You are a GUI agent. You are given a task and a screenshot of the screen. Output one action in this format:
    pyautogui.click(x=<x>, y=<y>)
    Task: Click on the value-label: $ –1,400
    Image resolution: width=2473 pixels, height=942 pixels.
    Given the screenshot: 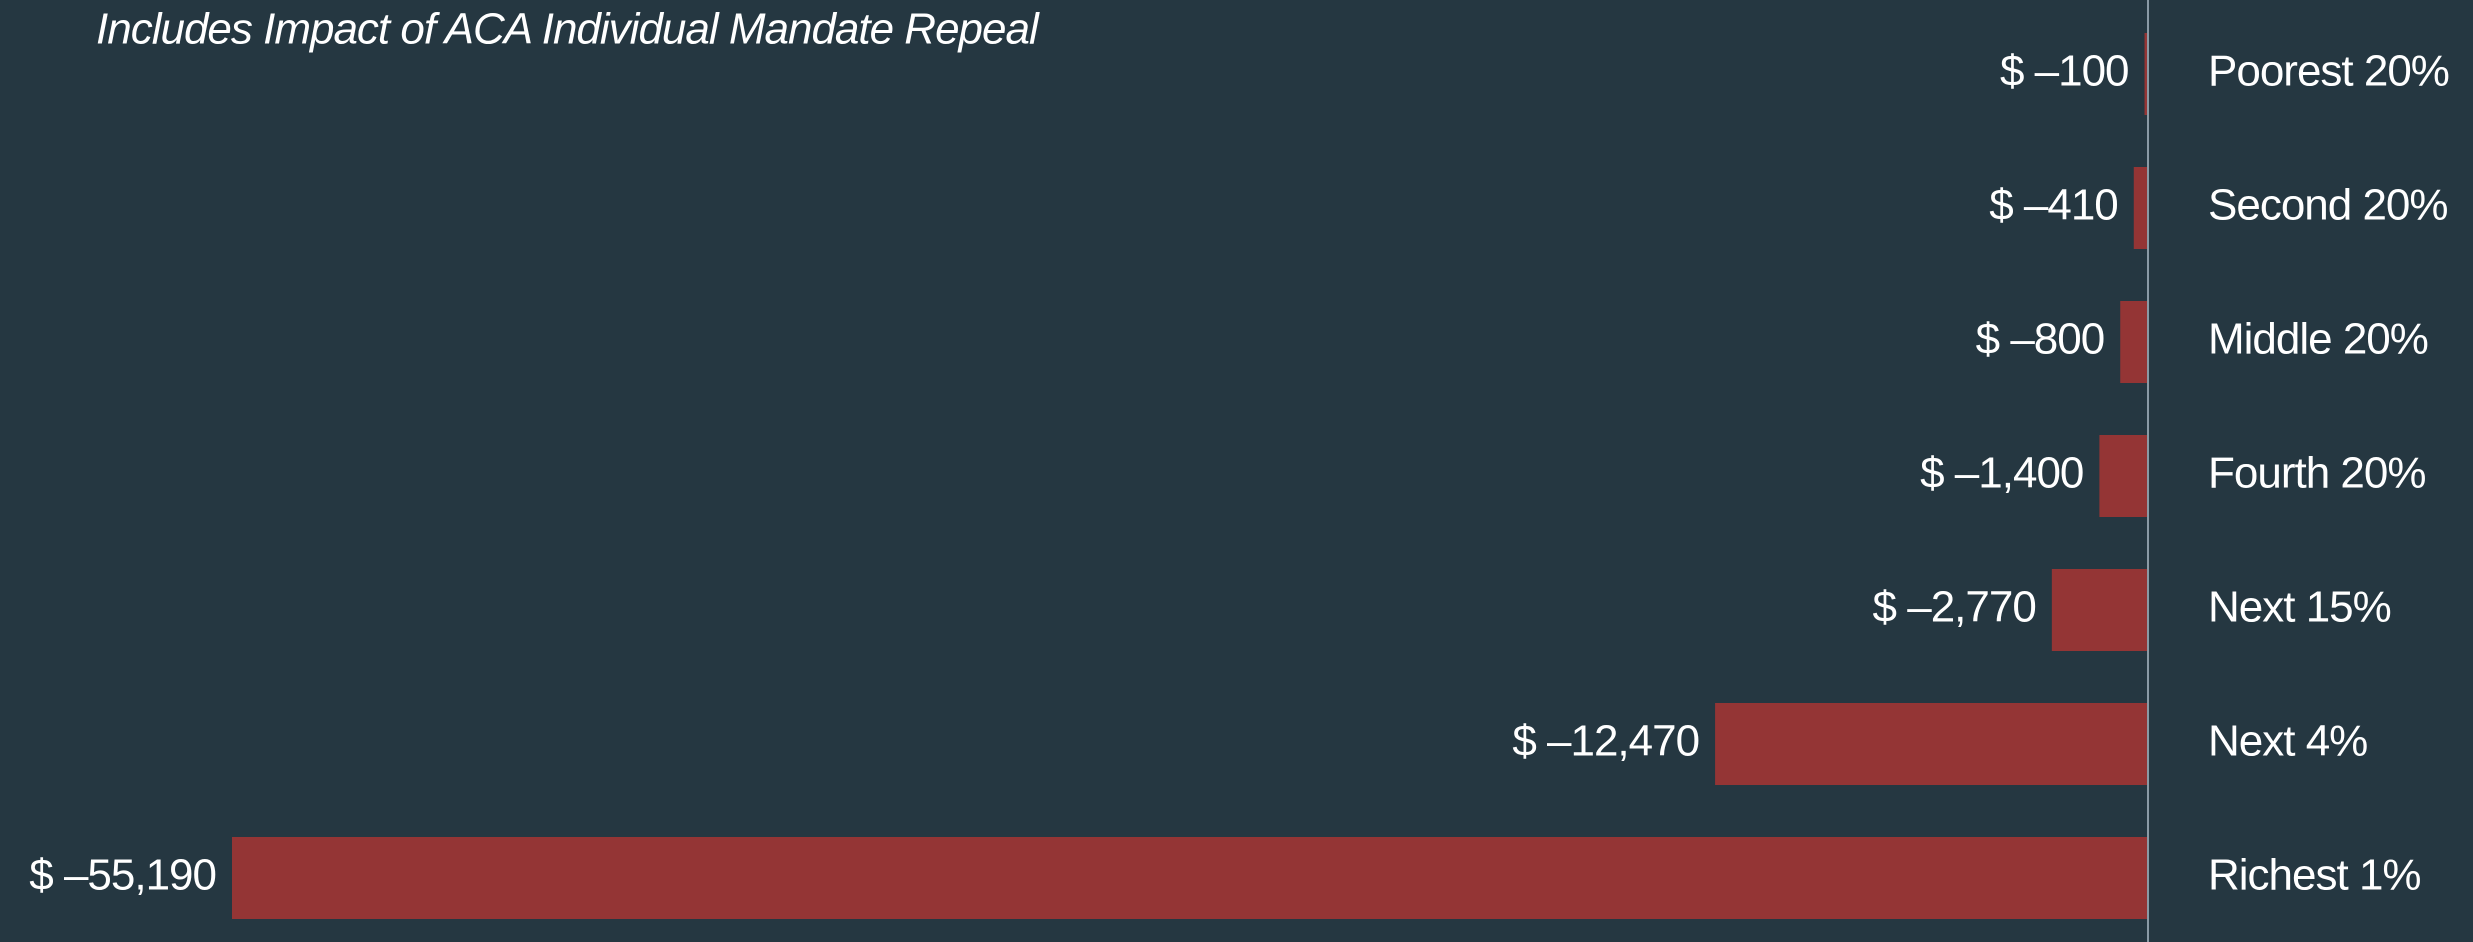 What is the action you would take?
    pyautogui.click(x=2001, y=473)
    